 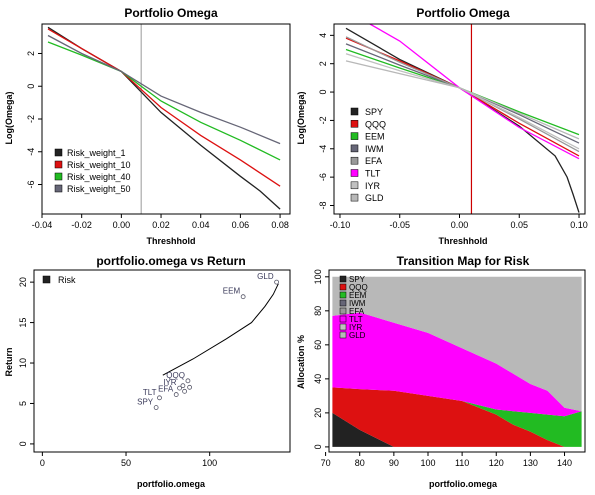 I want to click on p1-xtick-label: 0.02, so click(x=161, y=225).